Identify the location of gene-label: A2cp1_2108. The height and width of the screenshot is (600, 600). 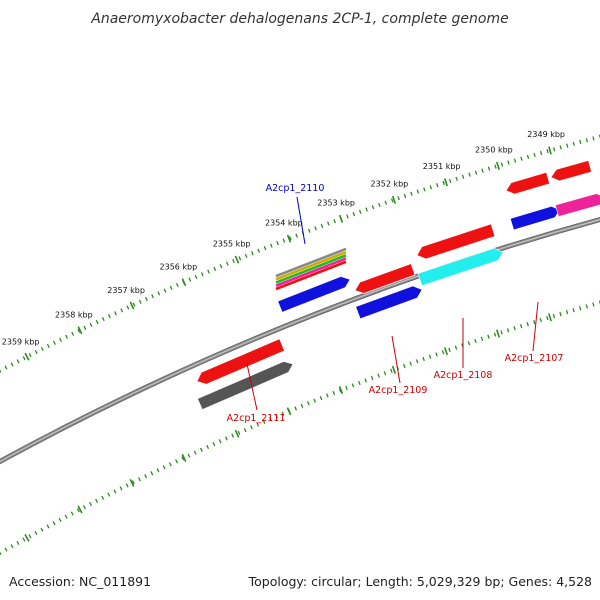
(463, 375).